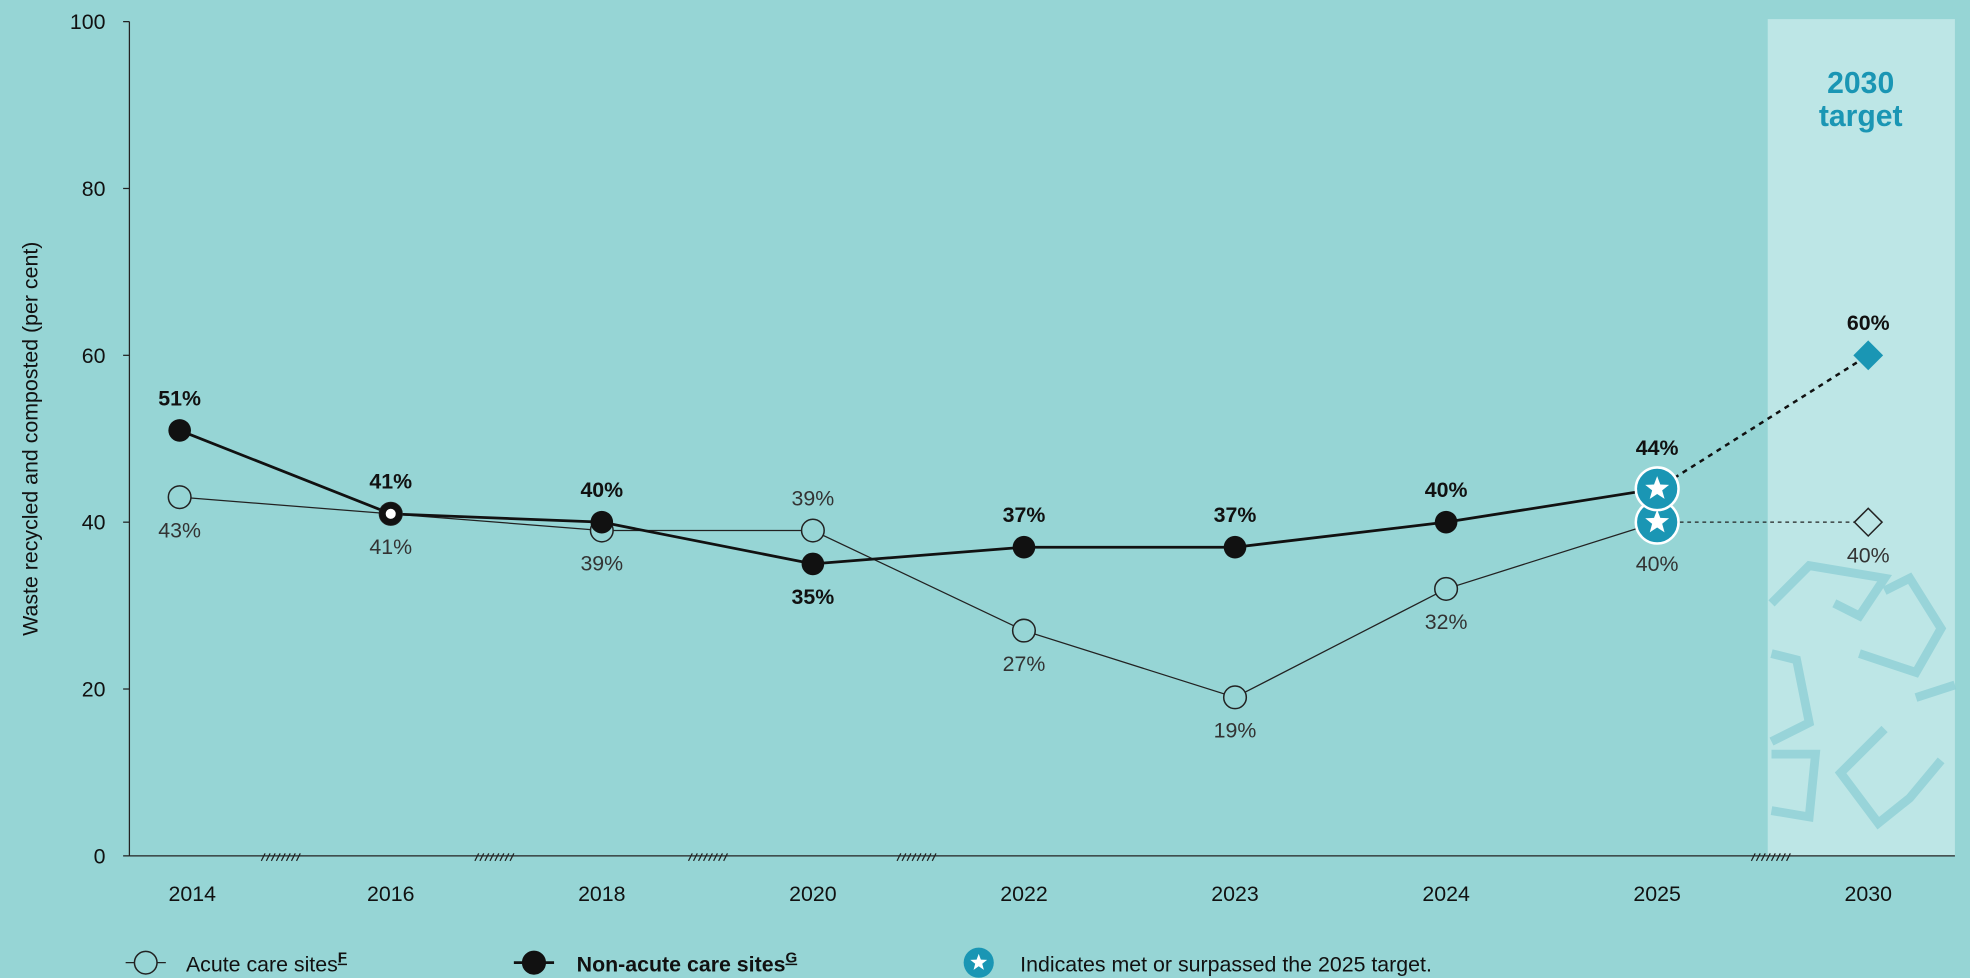 This screenshot has height=978, width=1970. Describe the element at coordinates (88, 22) in the screenshot. I see `y-tick-label: 100` at that location.